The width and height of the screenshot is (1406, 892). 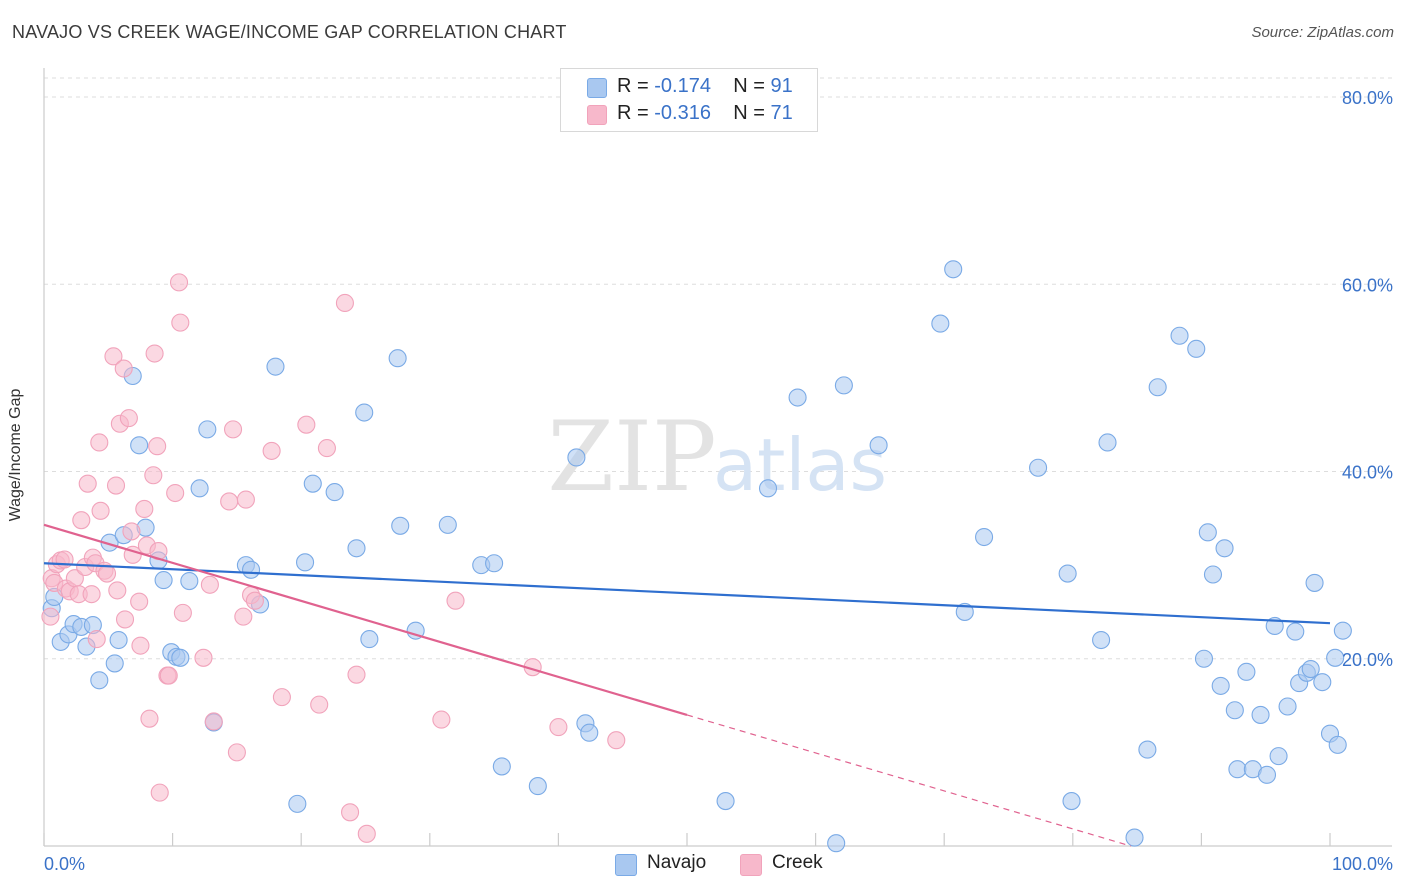 What do you see at coordinates (597, 88) in the screenshot?
I see `legend-swatch-navajo` at bounding box center [597, 88].